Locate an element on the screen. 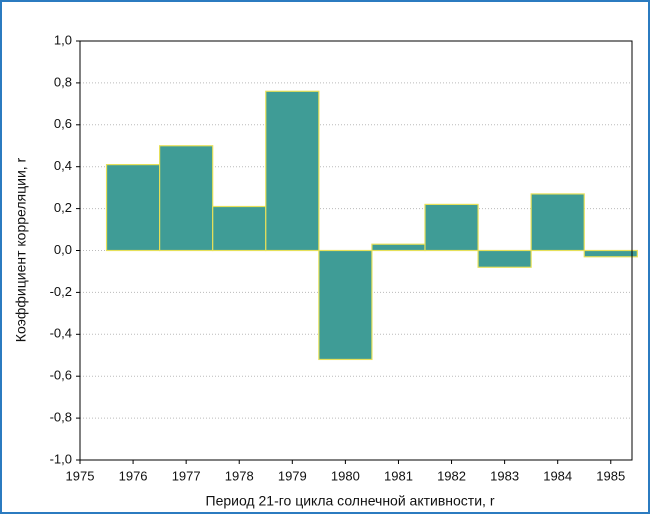  x-tick-label: 1980 is located at coordinates (345, 475).